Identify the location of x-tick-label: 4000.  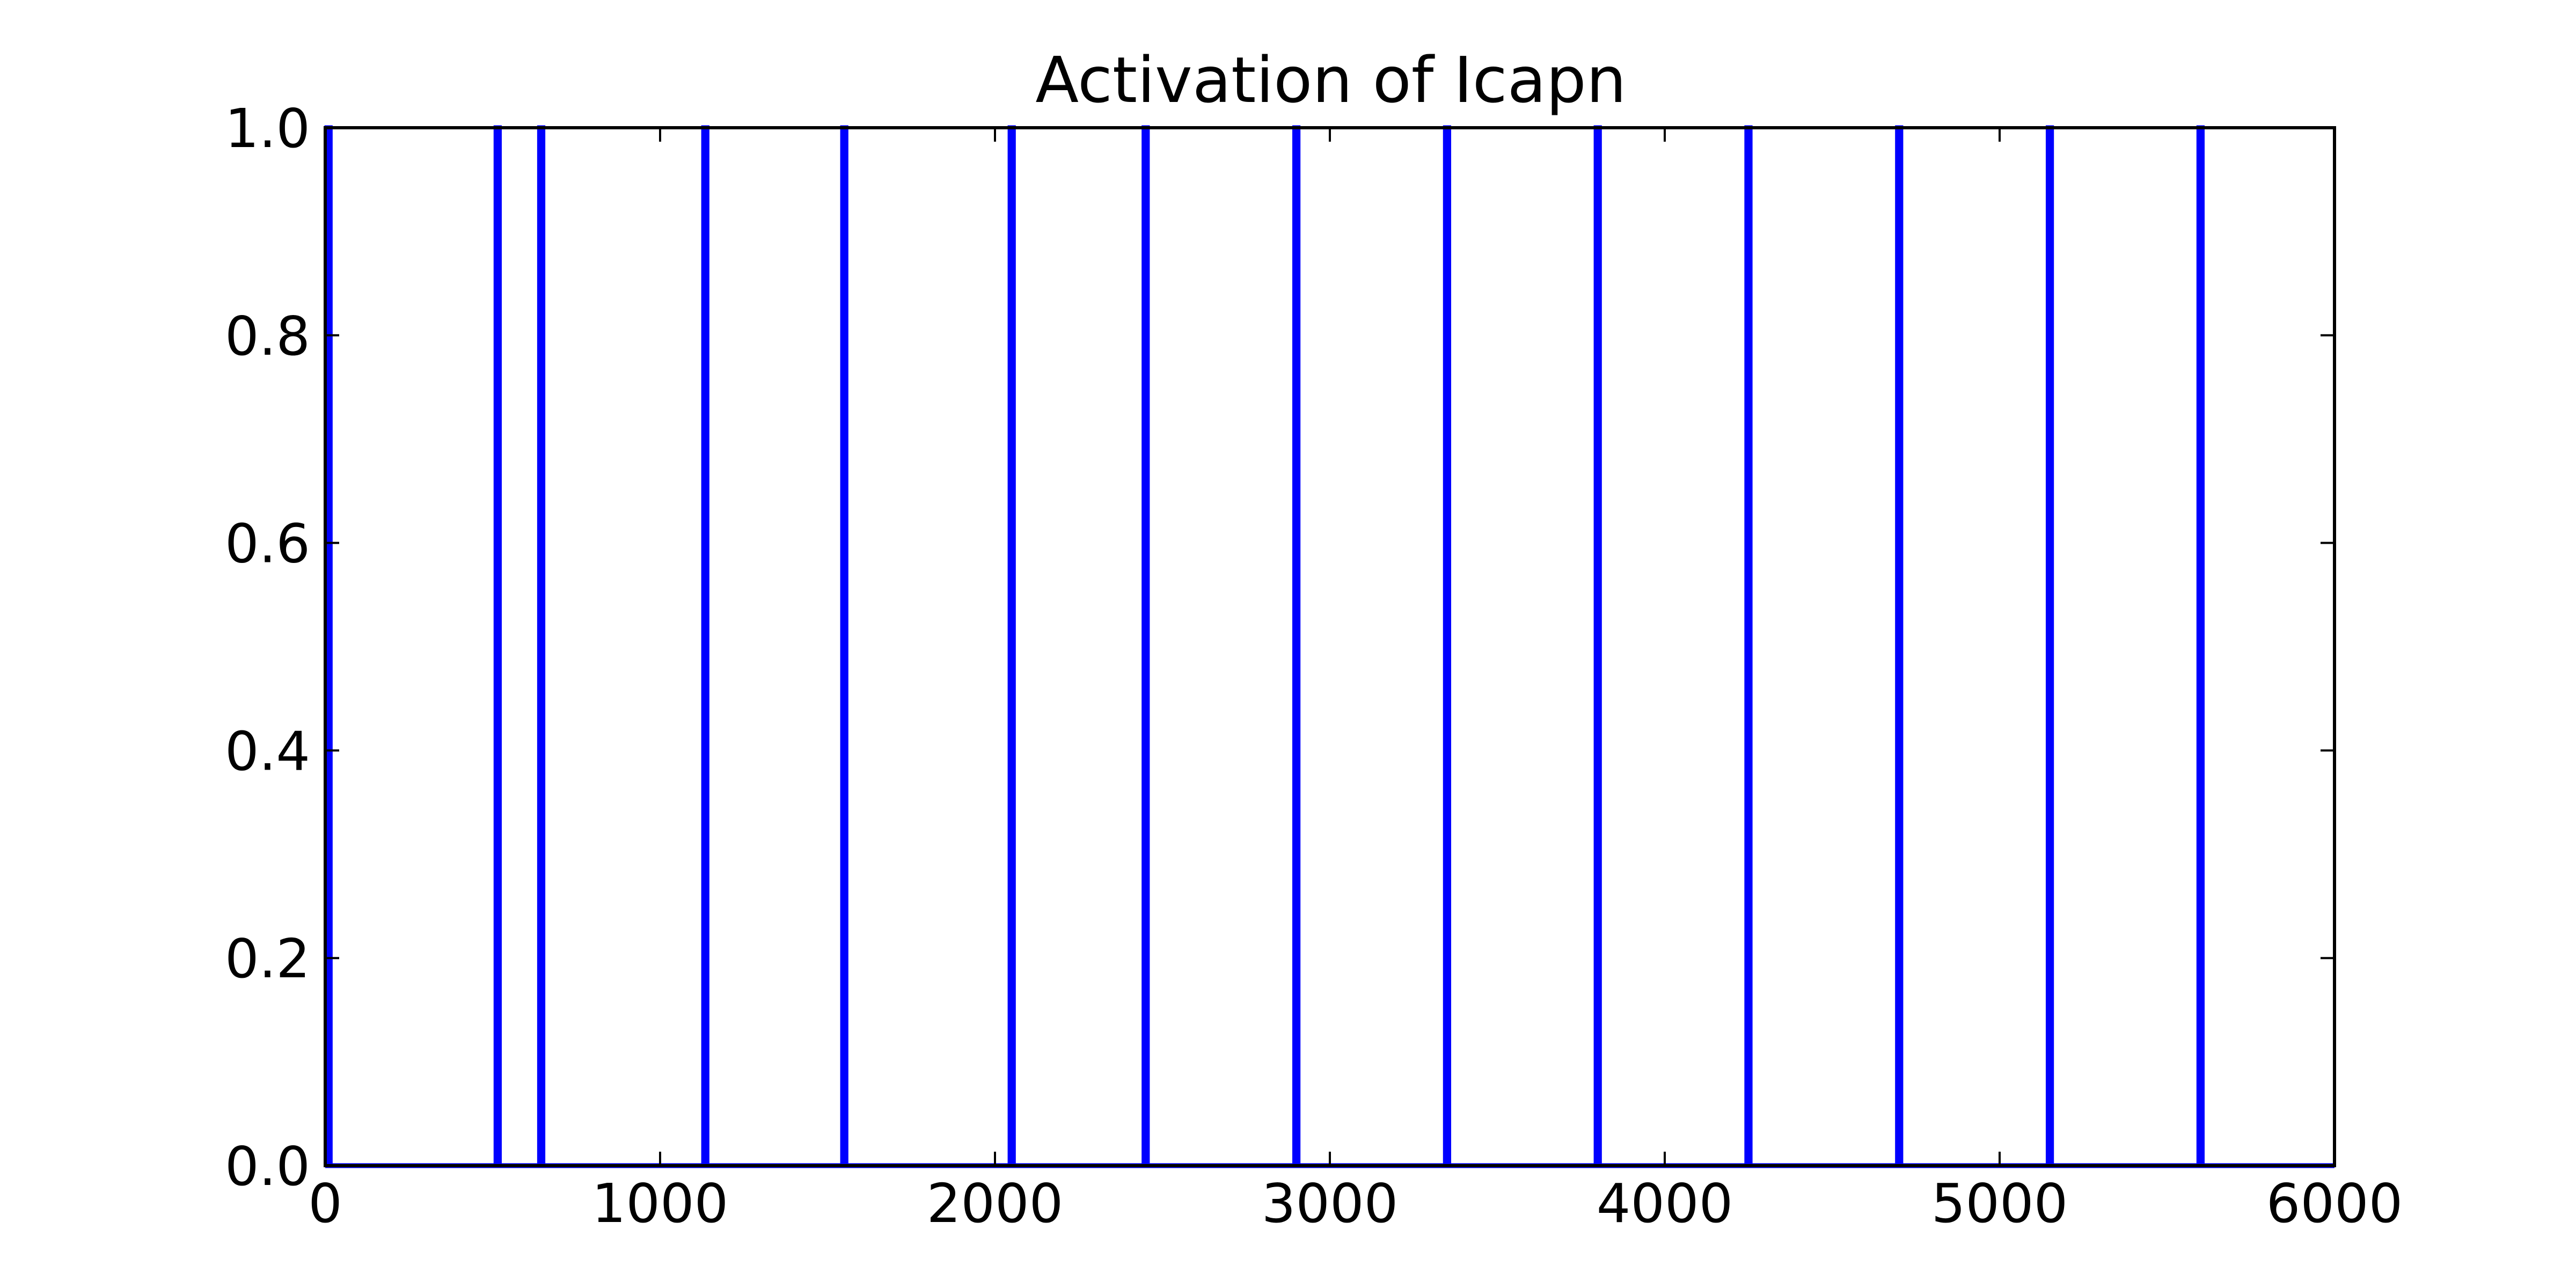
(1665, 1203).